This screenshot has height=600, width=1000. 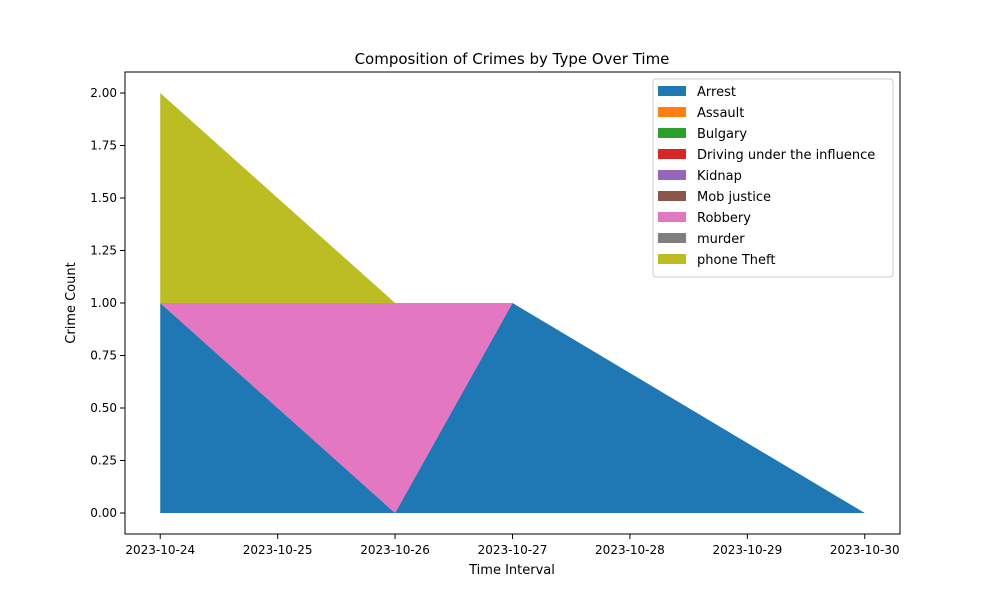 I want to click on legend-swatch-mob-justice, so click(x=672, y=196).